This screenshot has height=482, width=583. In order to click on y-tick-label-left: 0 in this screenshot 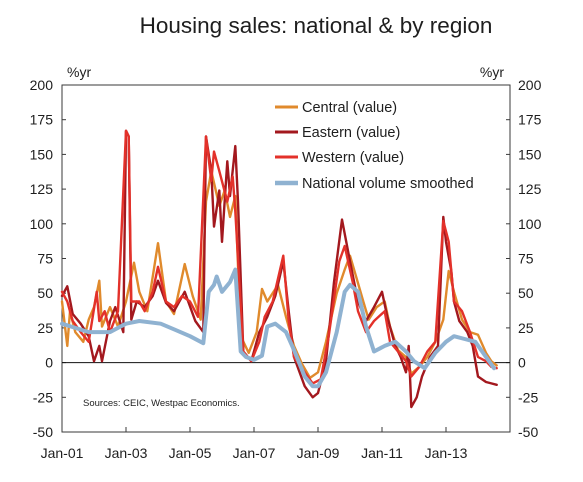, I will do `click(49, 363)`.